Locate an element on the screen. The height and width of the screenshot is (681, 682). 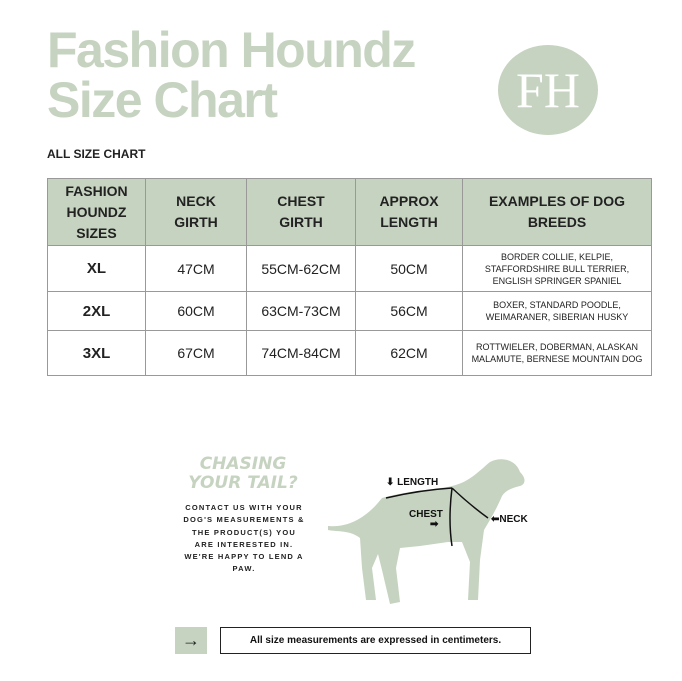
header-sizes: FASHION HOUNDZ SIZES is located at coordinates (96, 212).